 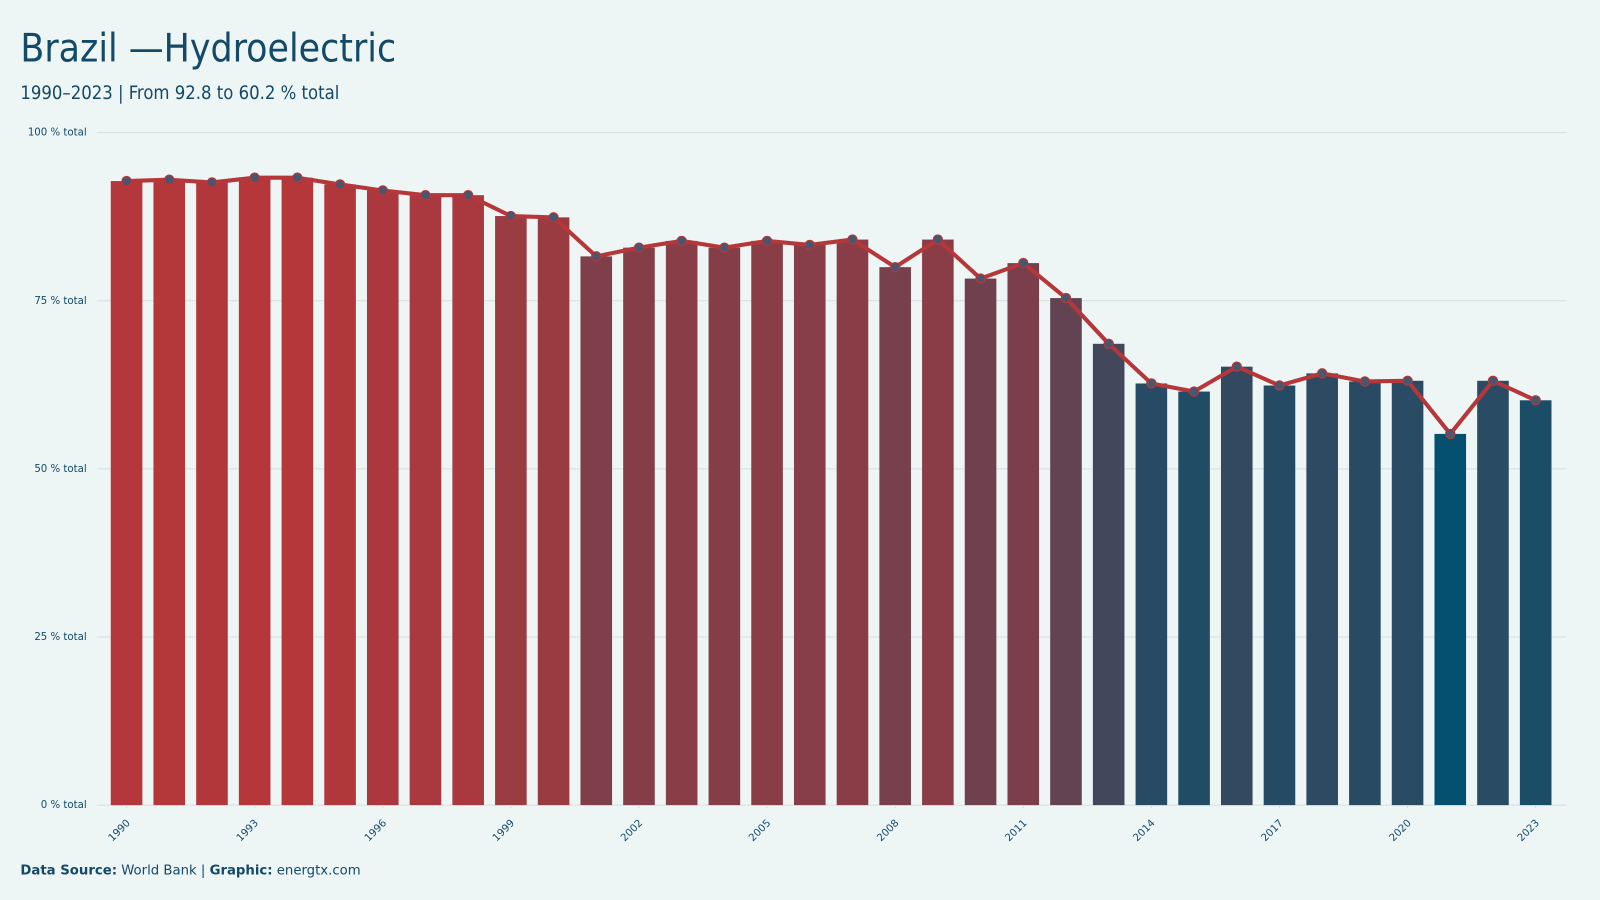 What do you see at coordinates (57, 133) in the screenshot?
I see `y-tick-label: 100 % total` at bounding box center [57, 133].